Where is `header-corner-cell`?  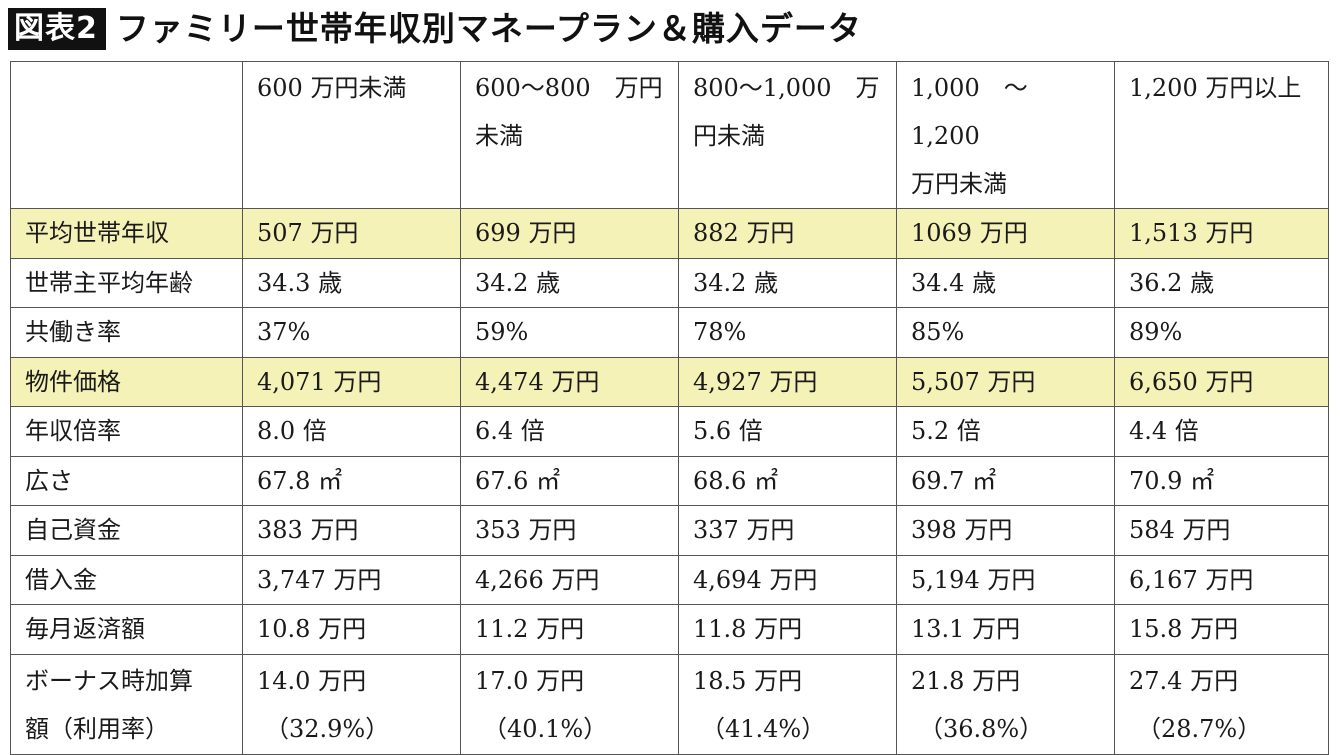 header-corner-cell is located at coordinates (126, 135).